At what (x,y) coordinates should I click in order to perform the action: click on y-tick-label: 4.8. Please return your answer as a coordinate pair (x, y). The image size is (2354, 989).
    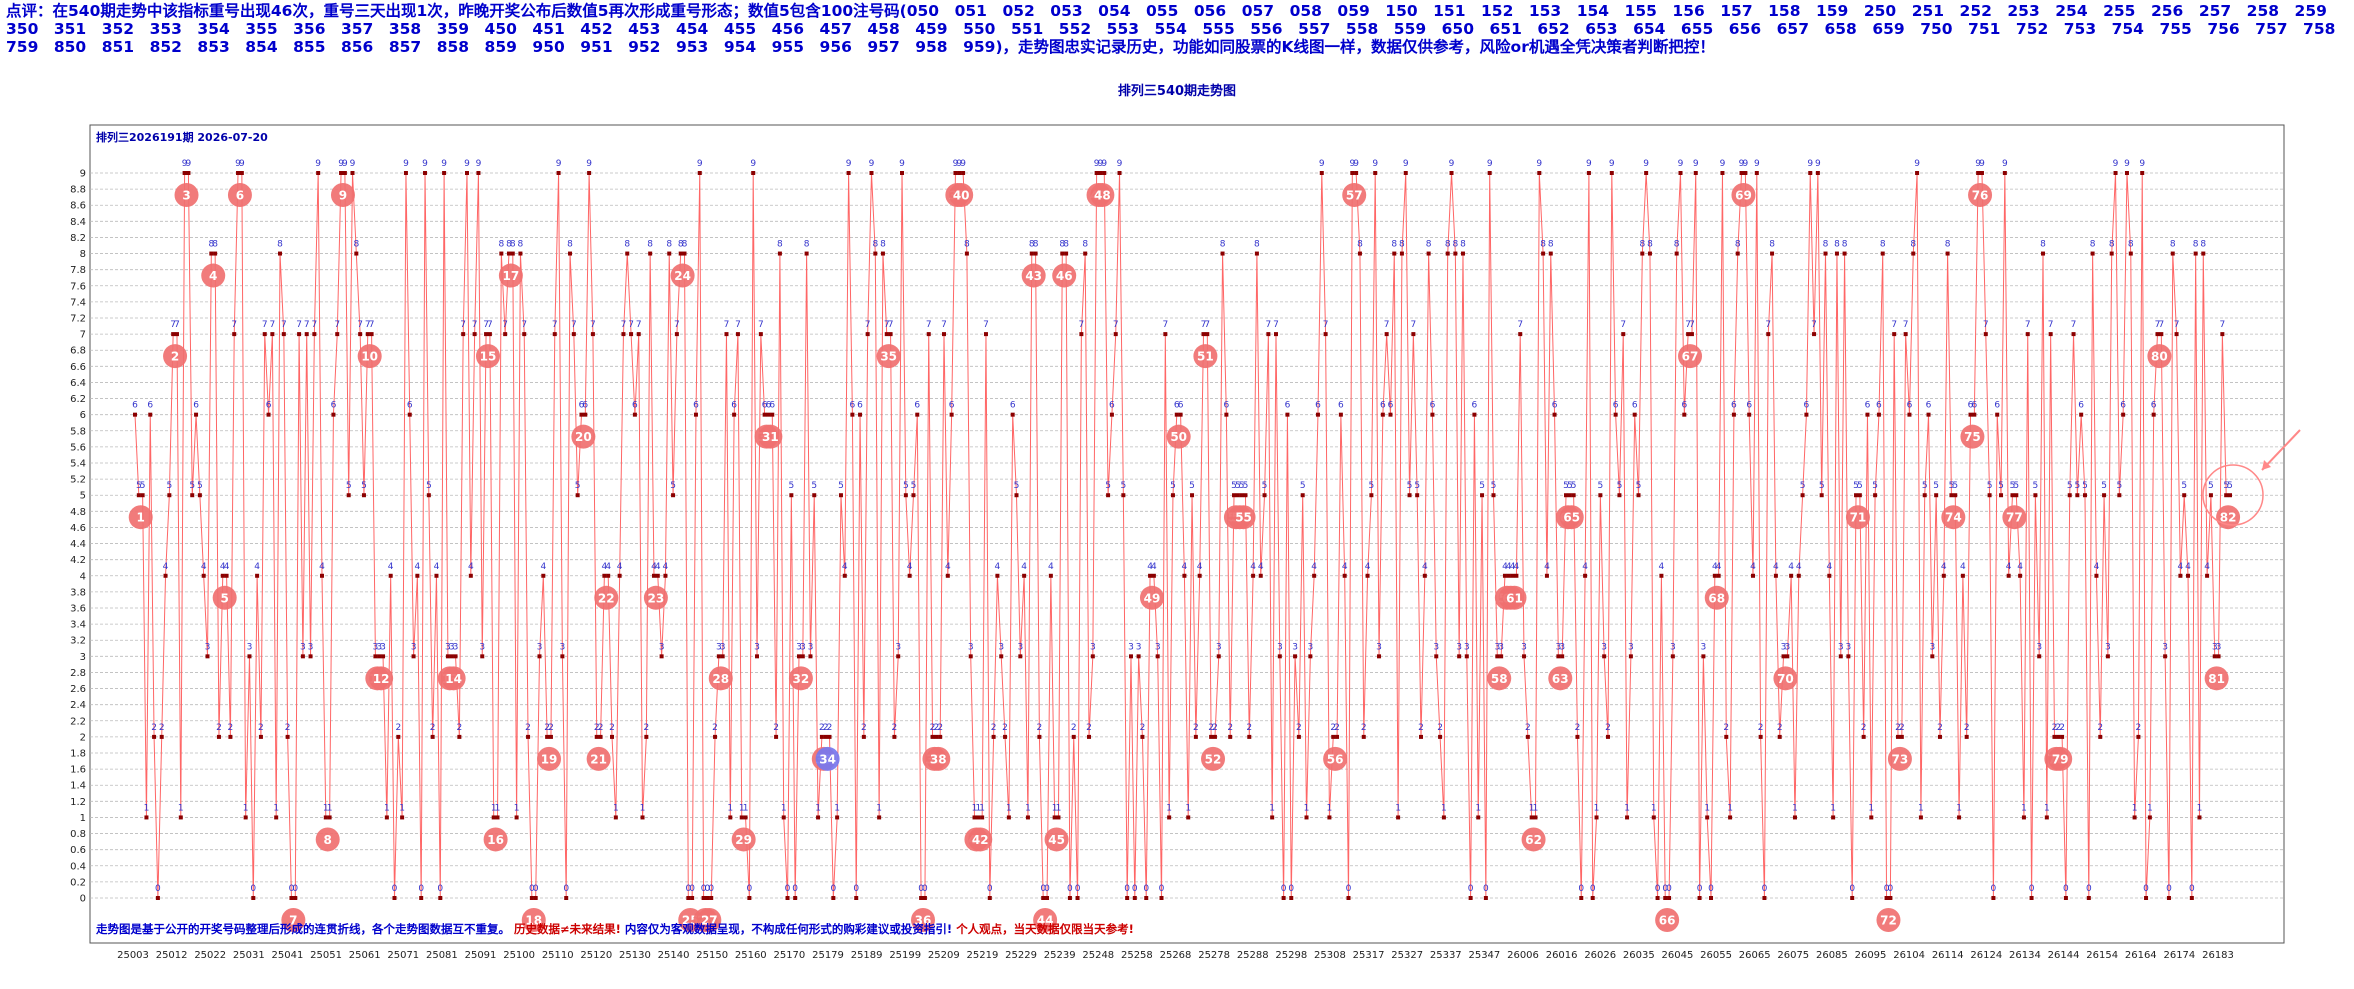
    Looking at the image, I should click on (78, 512).